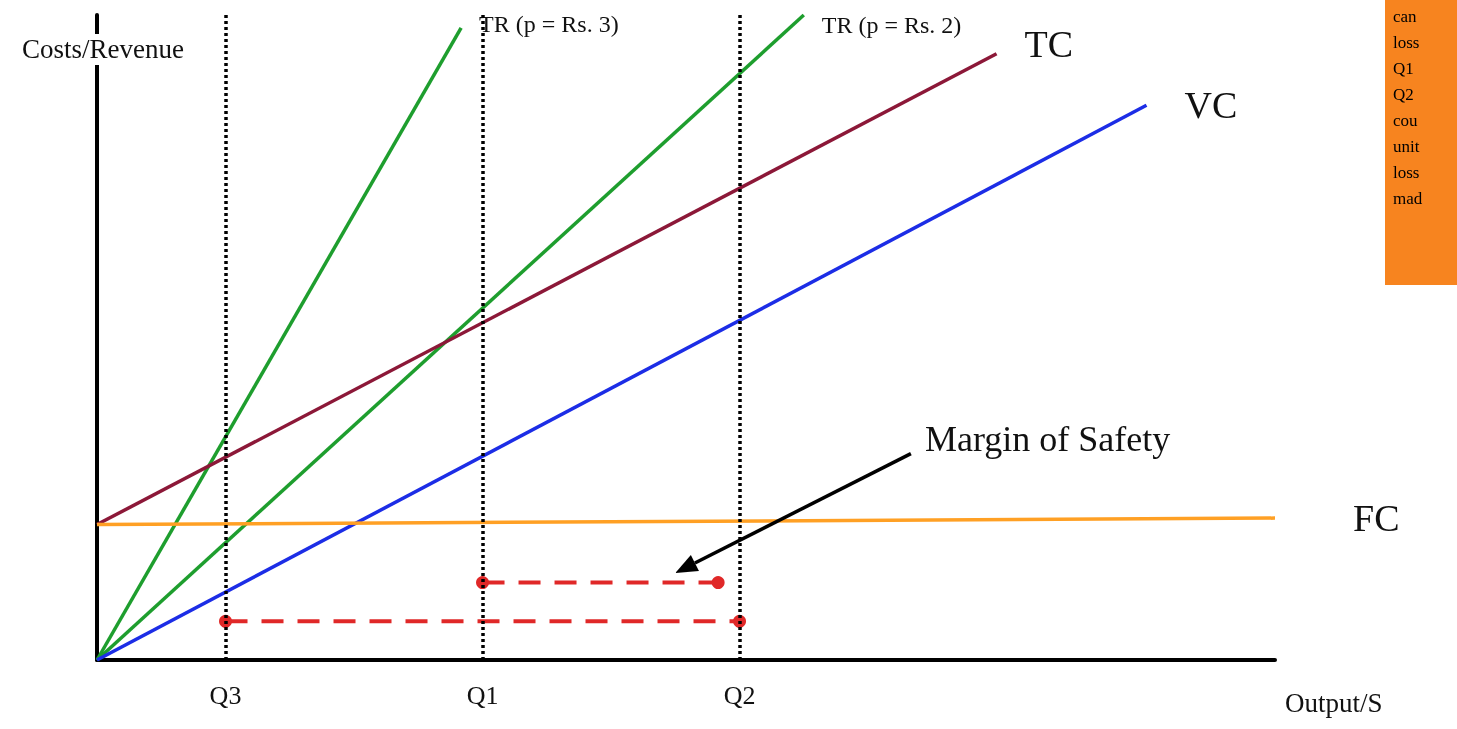 The image size is (1457, 729). I want to click on x-tick-label: Q2, so click(739, 695).